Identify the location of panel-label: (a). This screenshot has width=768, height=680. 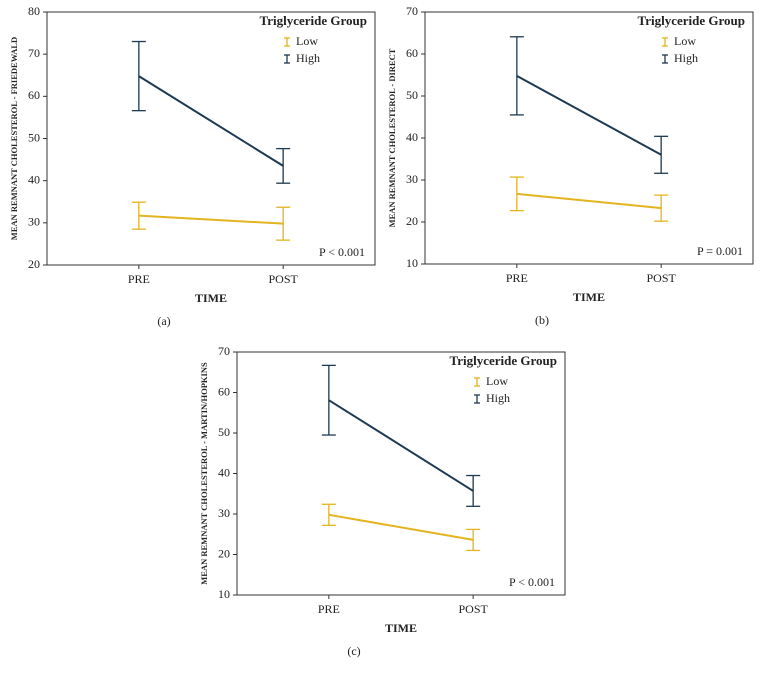
(163, 321).